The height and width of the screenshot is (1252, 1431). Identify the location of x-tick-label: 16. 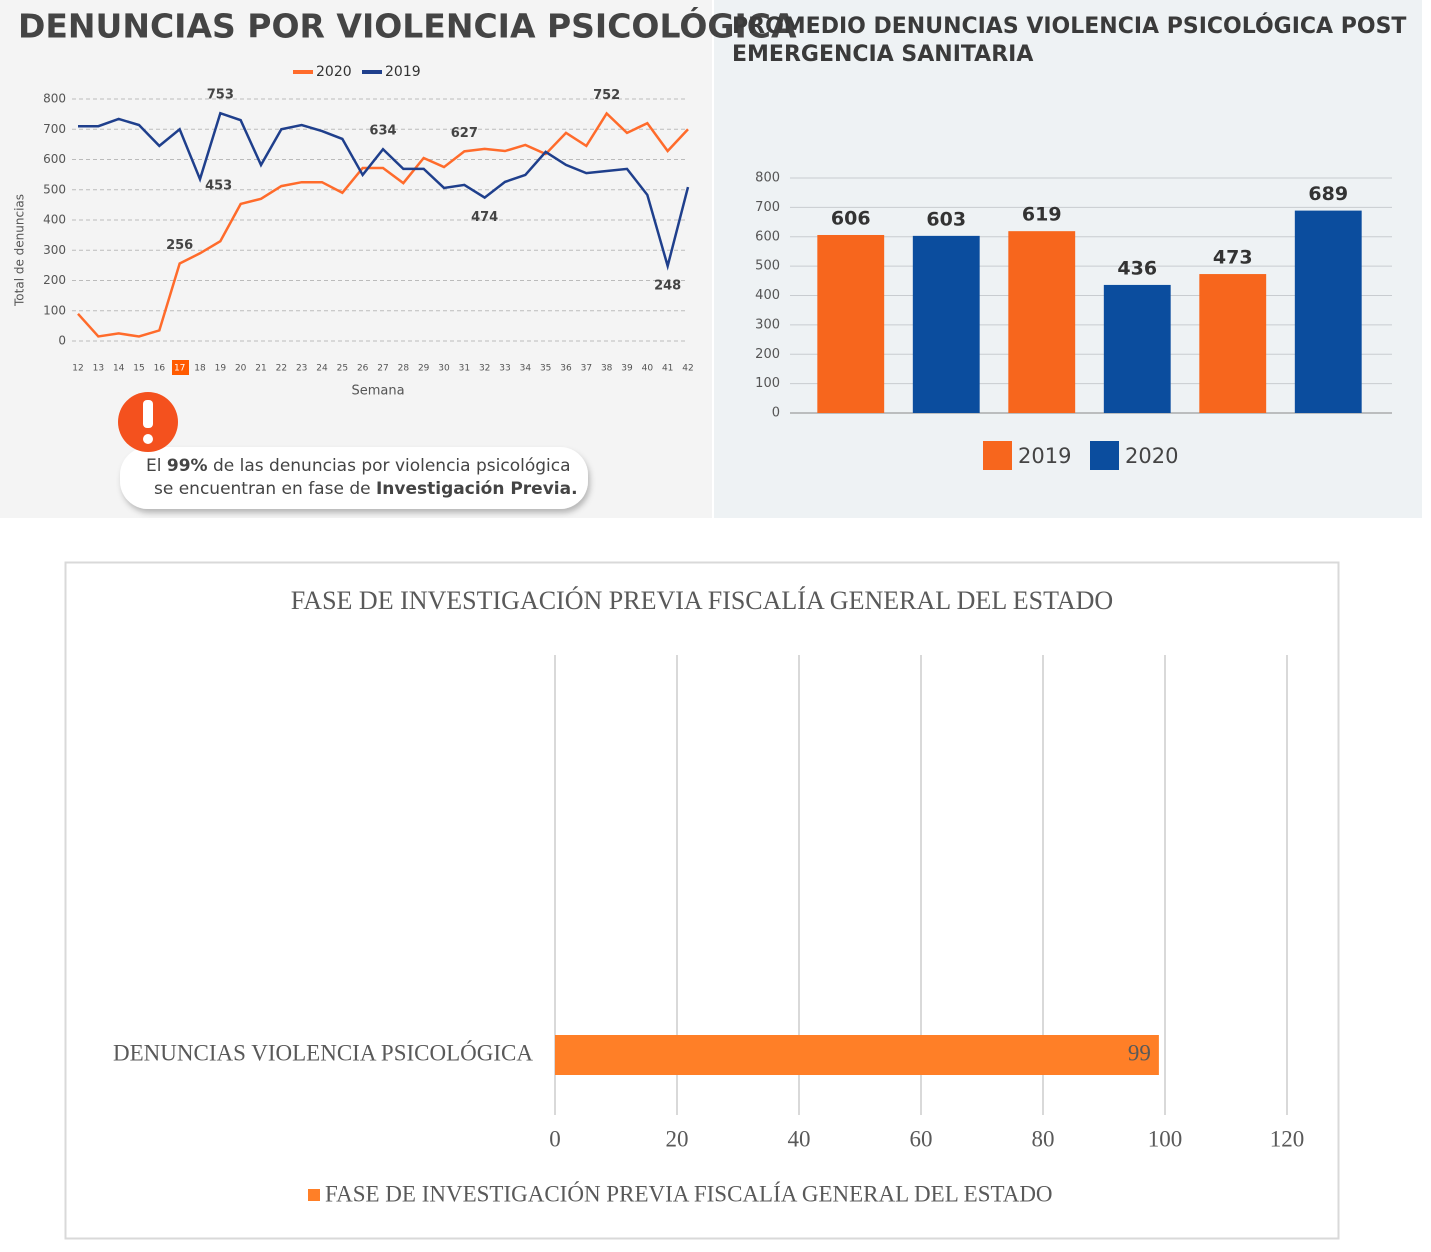
(160, 369).